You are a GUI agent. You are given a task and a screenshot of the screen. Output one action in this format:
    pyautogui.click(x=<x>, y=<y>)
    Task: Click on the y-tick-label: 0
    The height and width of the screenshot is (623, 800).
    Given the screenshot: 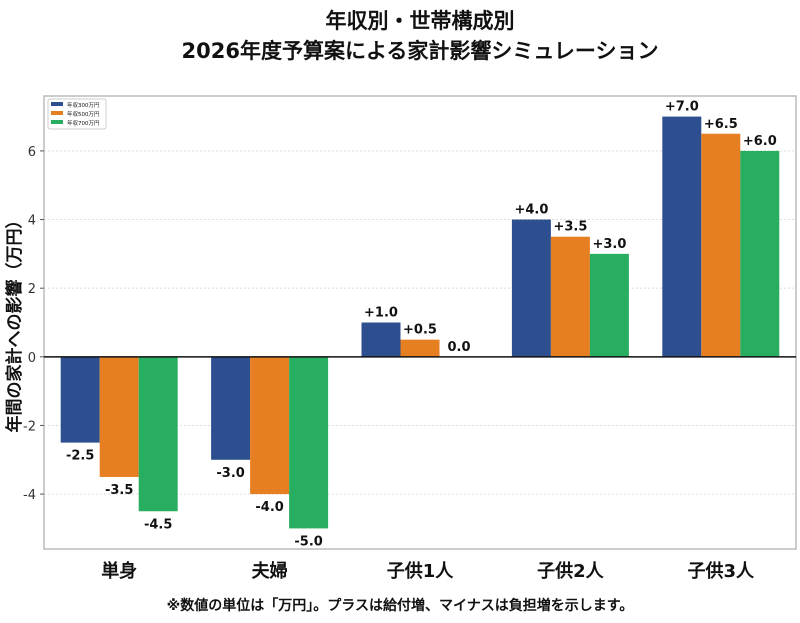 What is the action you would take?
    pyautogui.click(x=32, y=358)
    